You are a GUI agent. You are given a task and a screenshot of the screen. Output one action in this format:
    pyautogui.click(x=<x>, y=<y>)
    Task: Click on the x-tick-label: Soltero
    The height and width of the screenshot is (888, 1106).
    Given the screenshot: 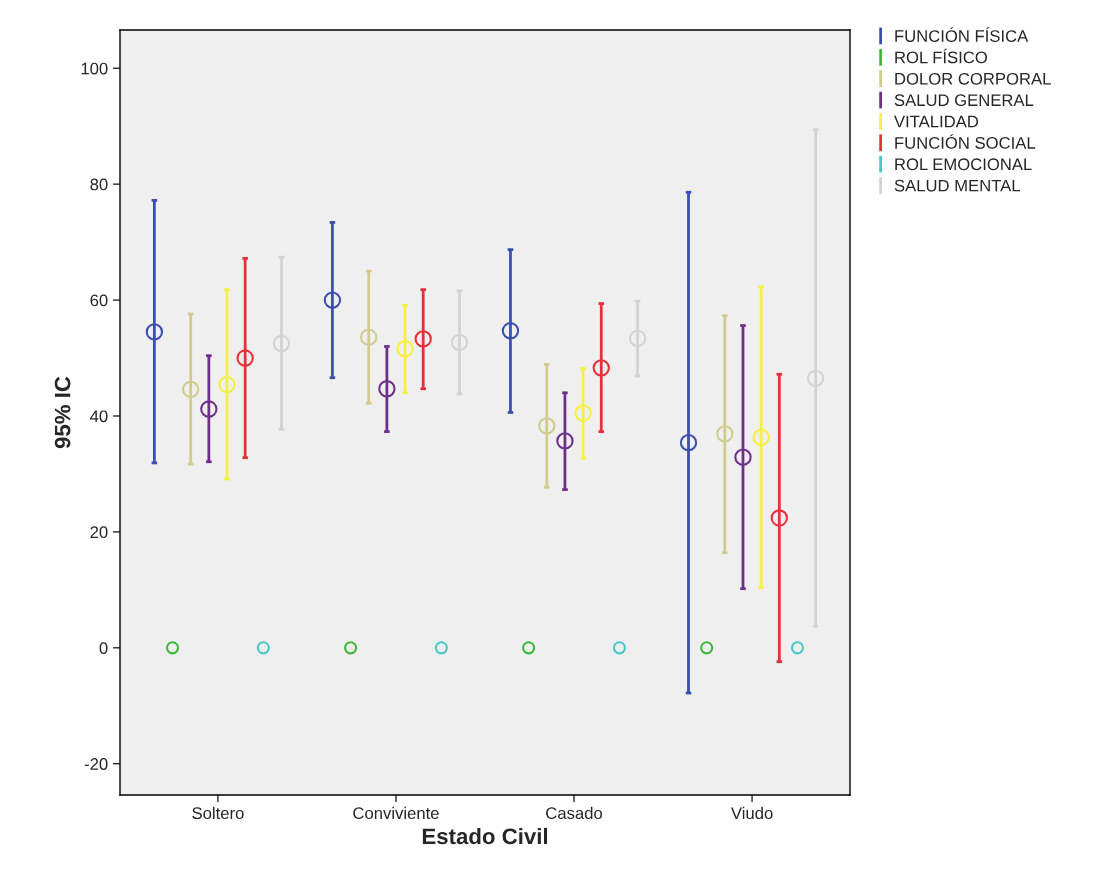 What is the action you would take?
    pyautogui.click(x=218, y=813)
    